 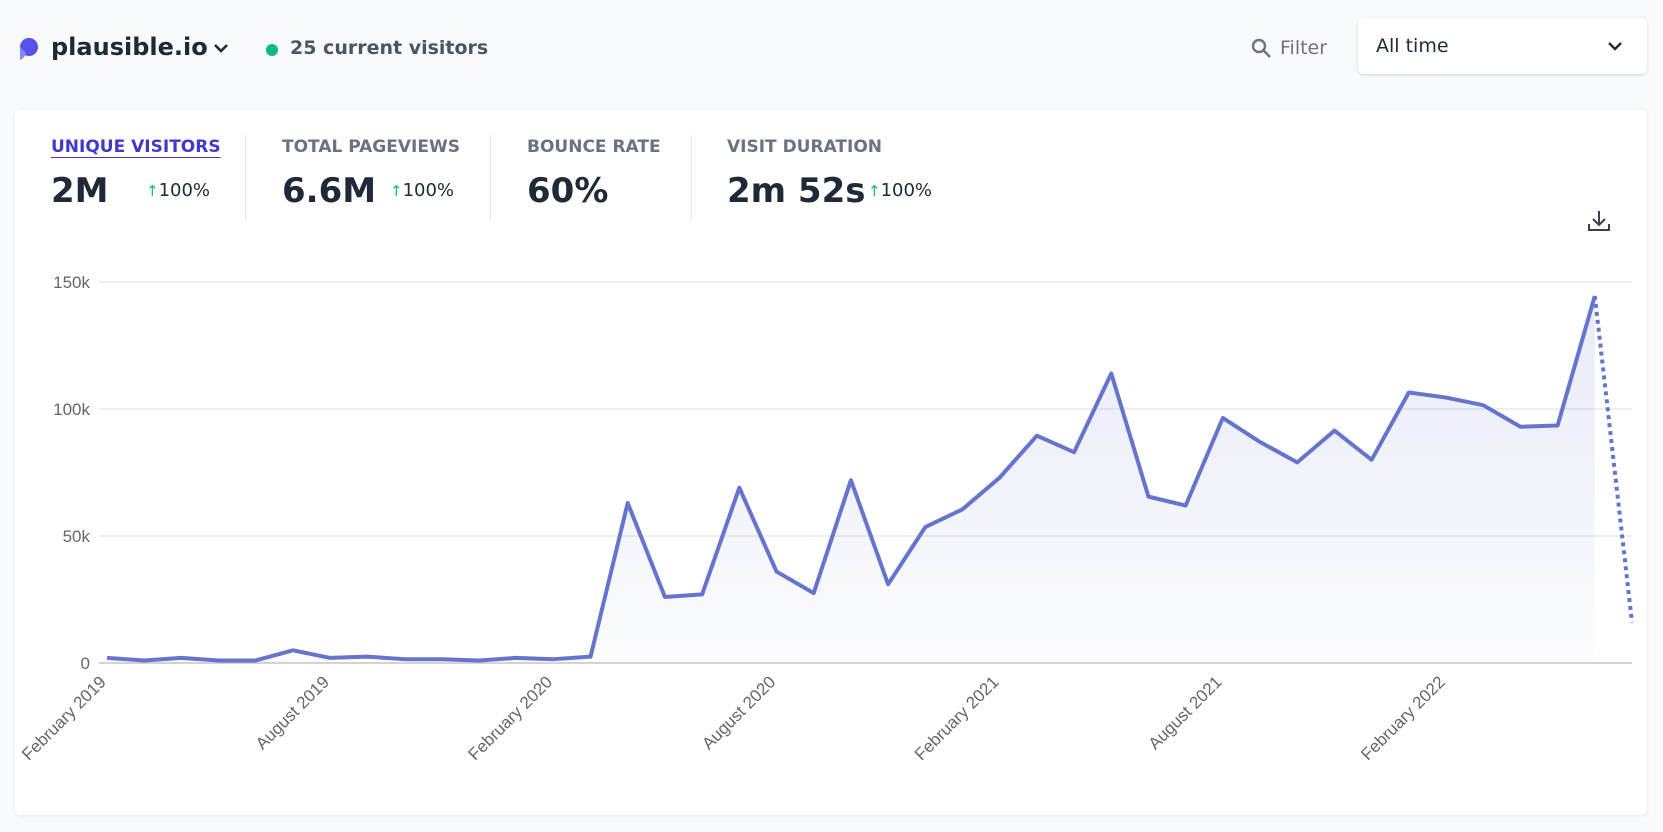 What do you see at coordinates (1599, 221) in the screenshot?
I see `download-icon` at bounding box center [1599, 221].